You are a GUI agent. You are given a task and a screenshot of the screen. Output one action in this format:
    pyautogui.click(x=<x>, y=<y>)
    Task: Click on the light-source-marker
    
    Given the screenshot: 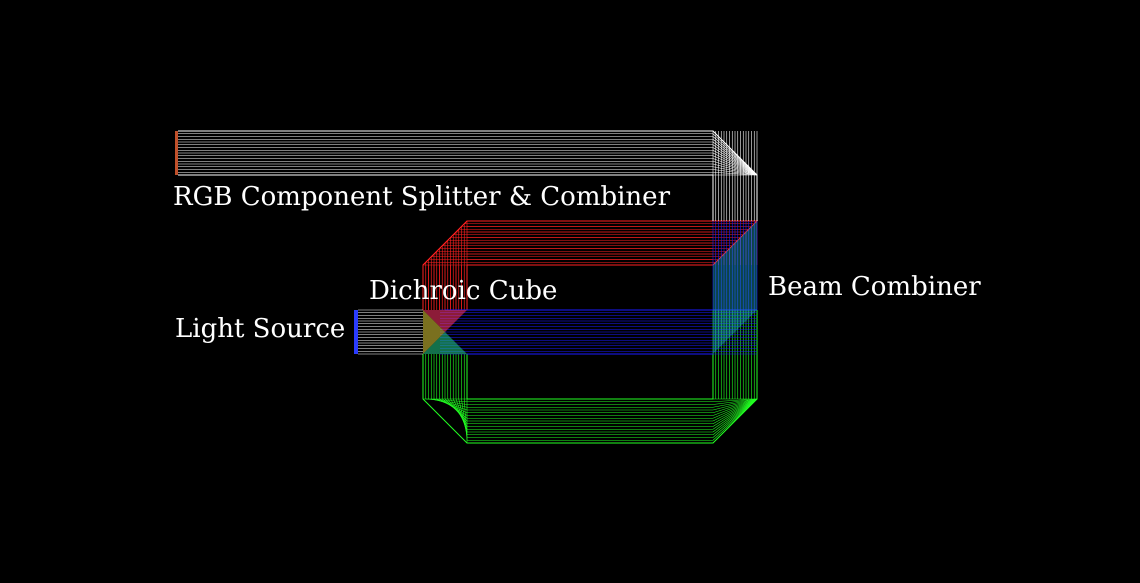 What is the action you would take?
    pyautogui.click(x=356, y=332)
    